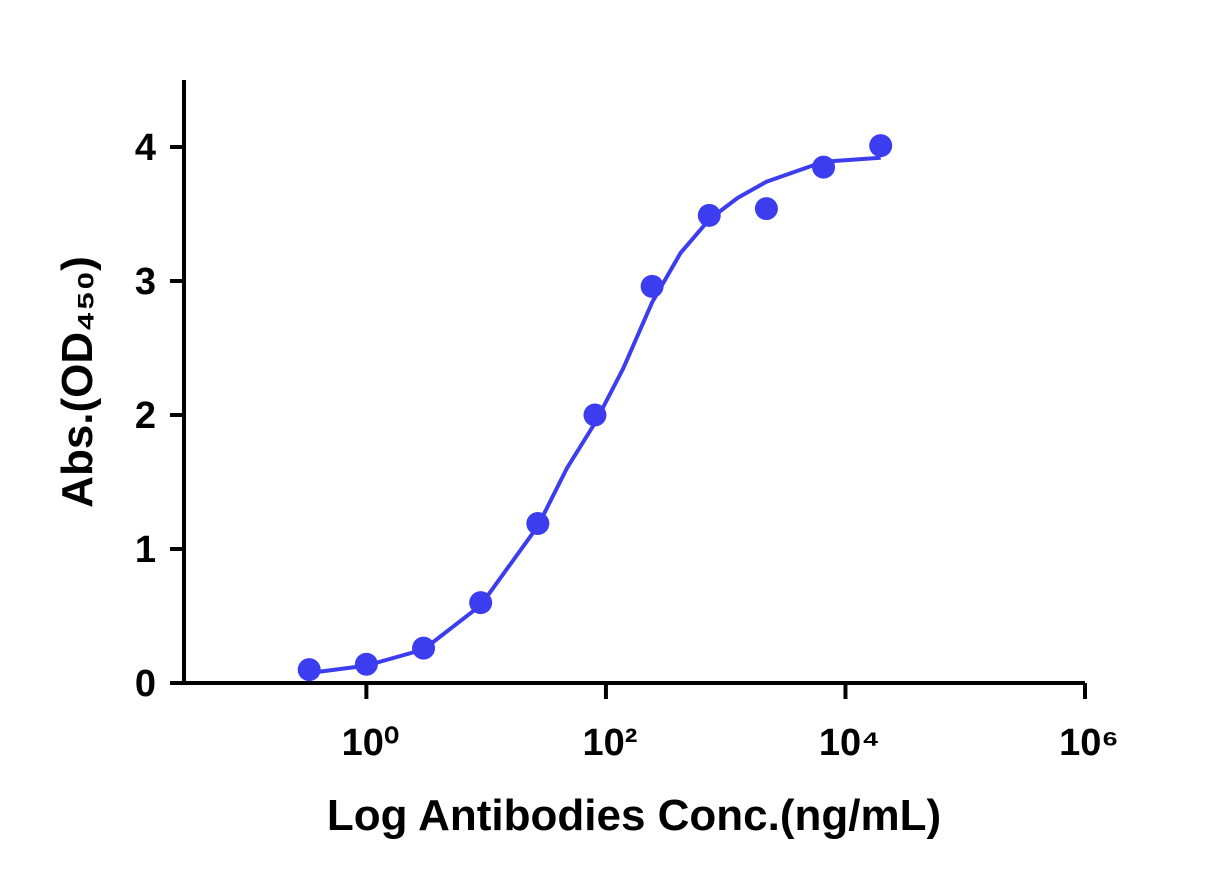 Image resolution: width=1227 pixels, height=887 pixels. I want to click on y-tick-label: 4, so click(145, 148).